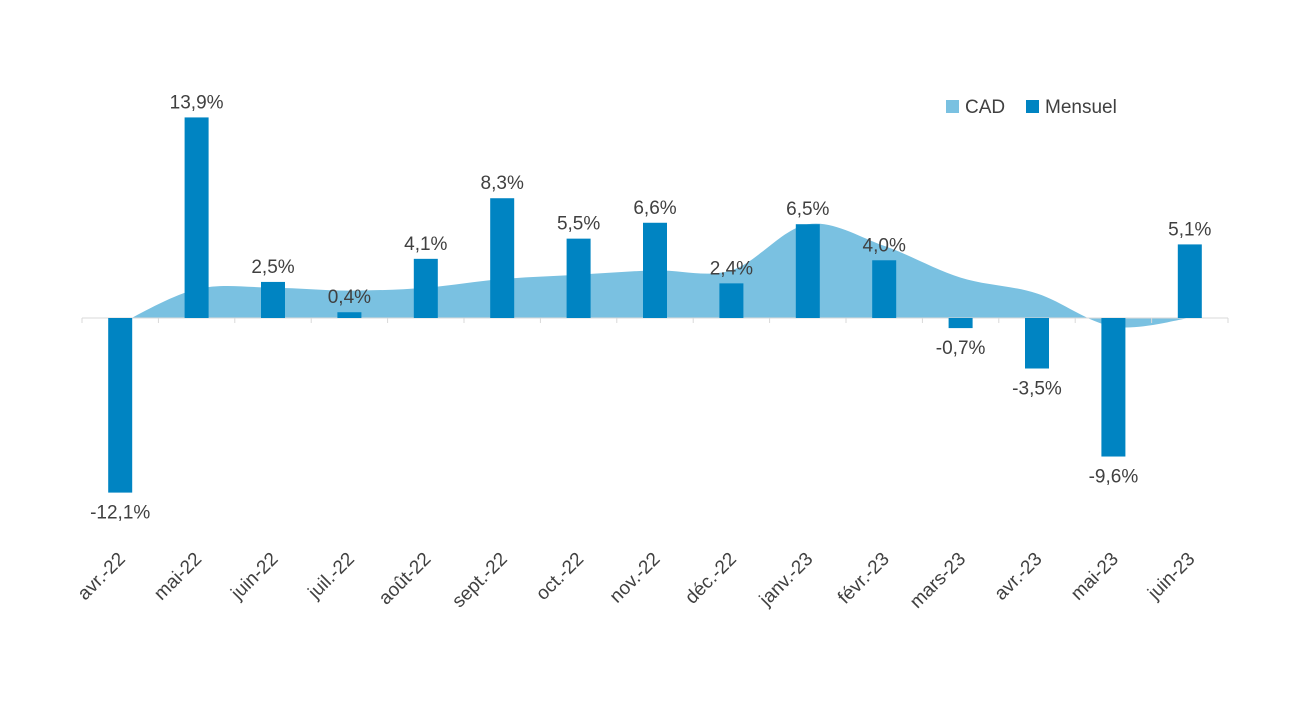 This screenshot has height=701, width=1300. I want to click on x-tick-label: oct.-22, so click(560, 577).